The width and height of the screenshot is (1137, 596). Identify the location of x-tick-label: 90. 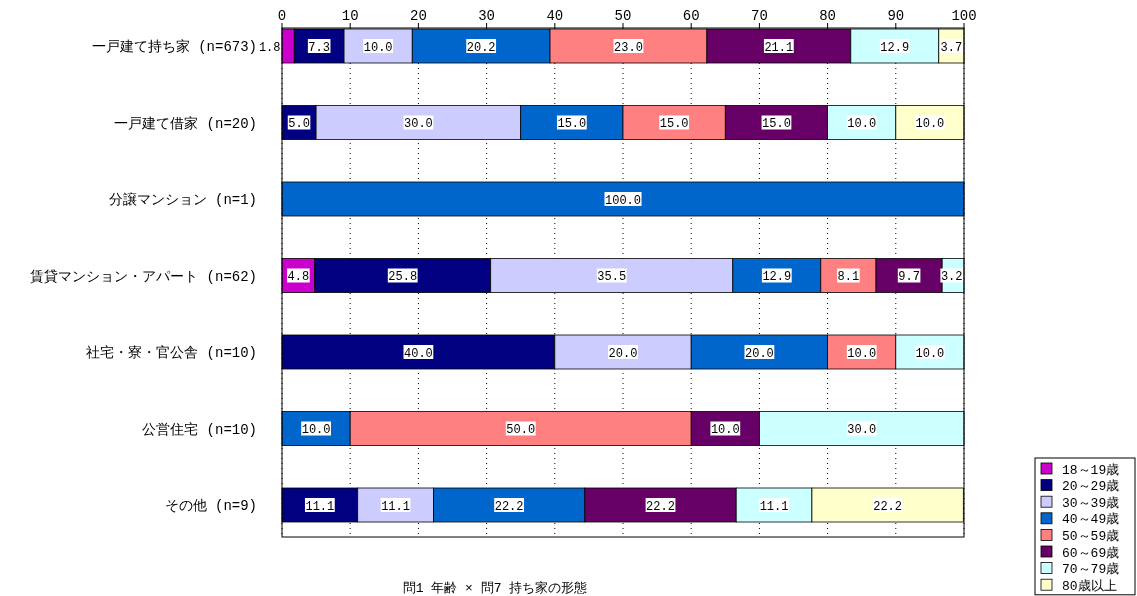
(896, 16).